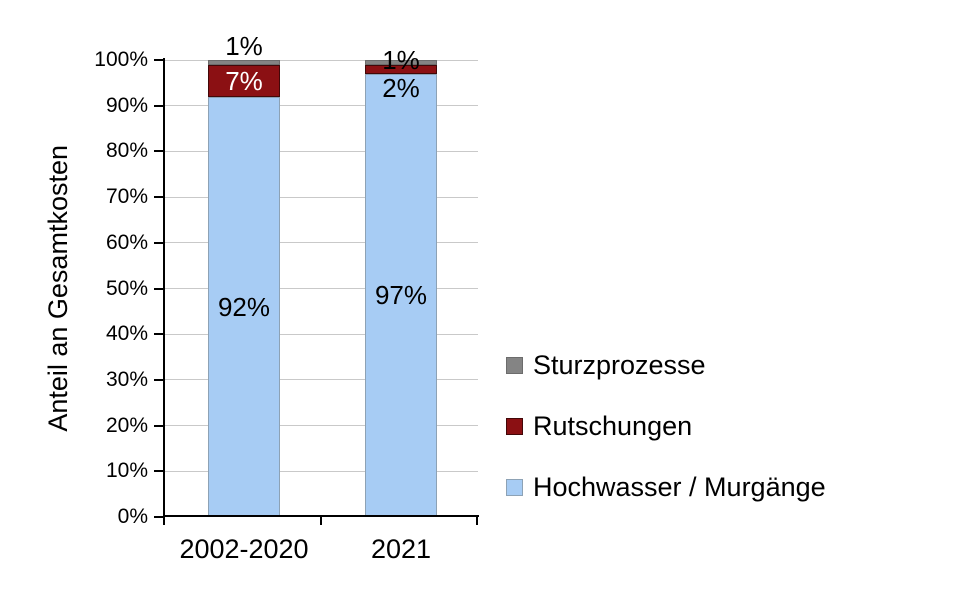  I want to click on y-tick-label: 10%, so click(126, 471).